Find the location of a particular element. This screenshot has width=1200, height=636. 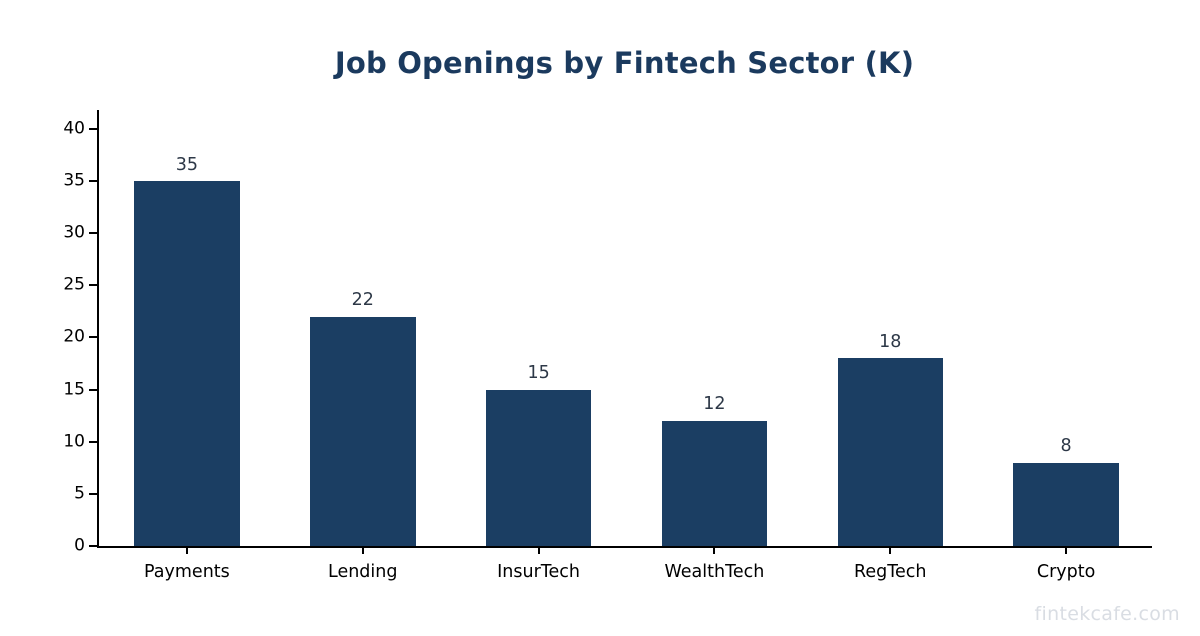

bar-value-label: 12 is located at coordinates (714, 404).